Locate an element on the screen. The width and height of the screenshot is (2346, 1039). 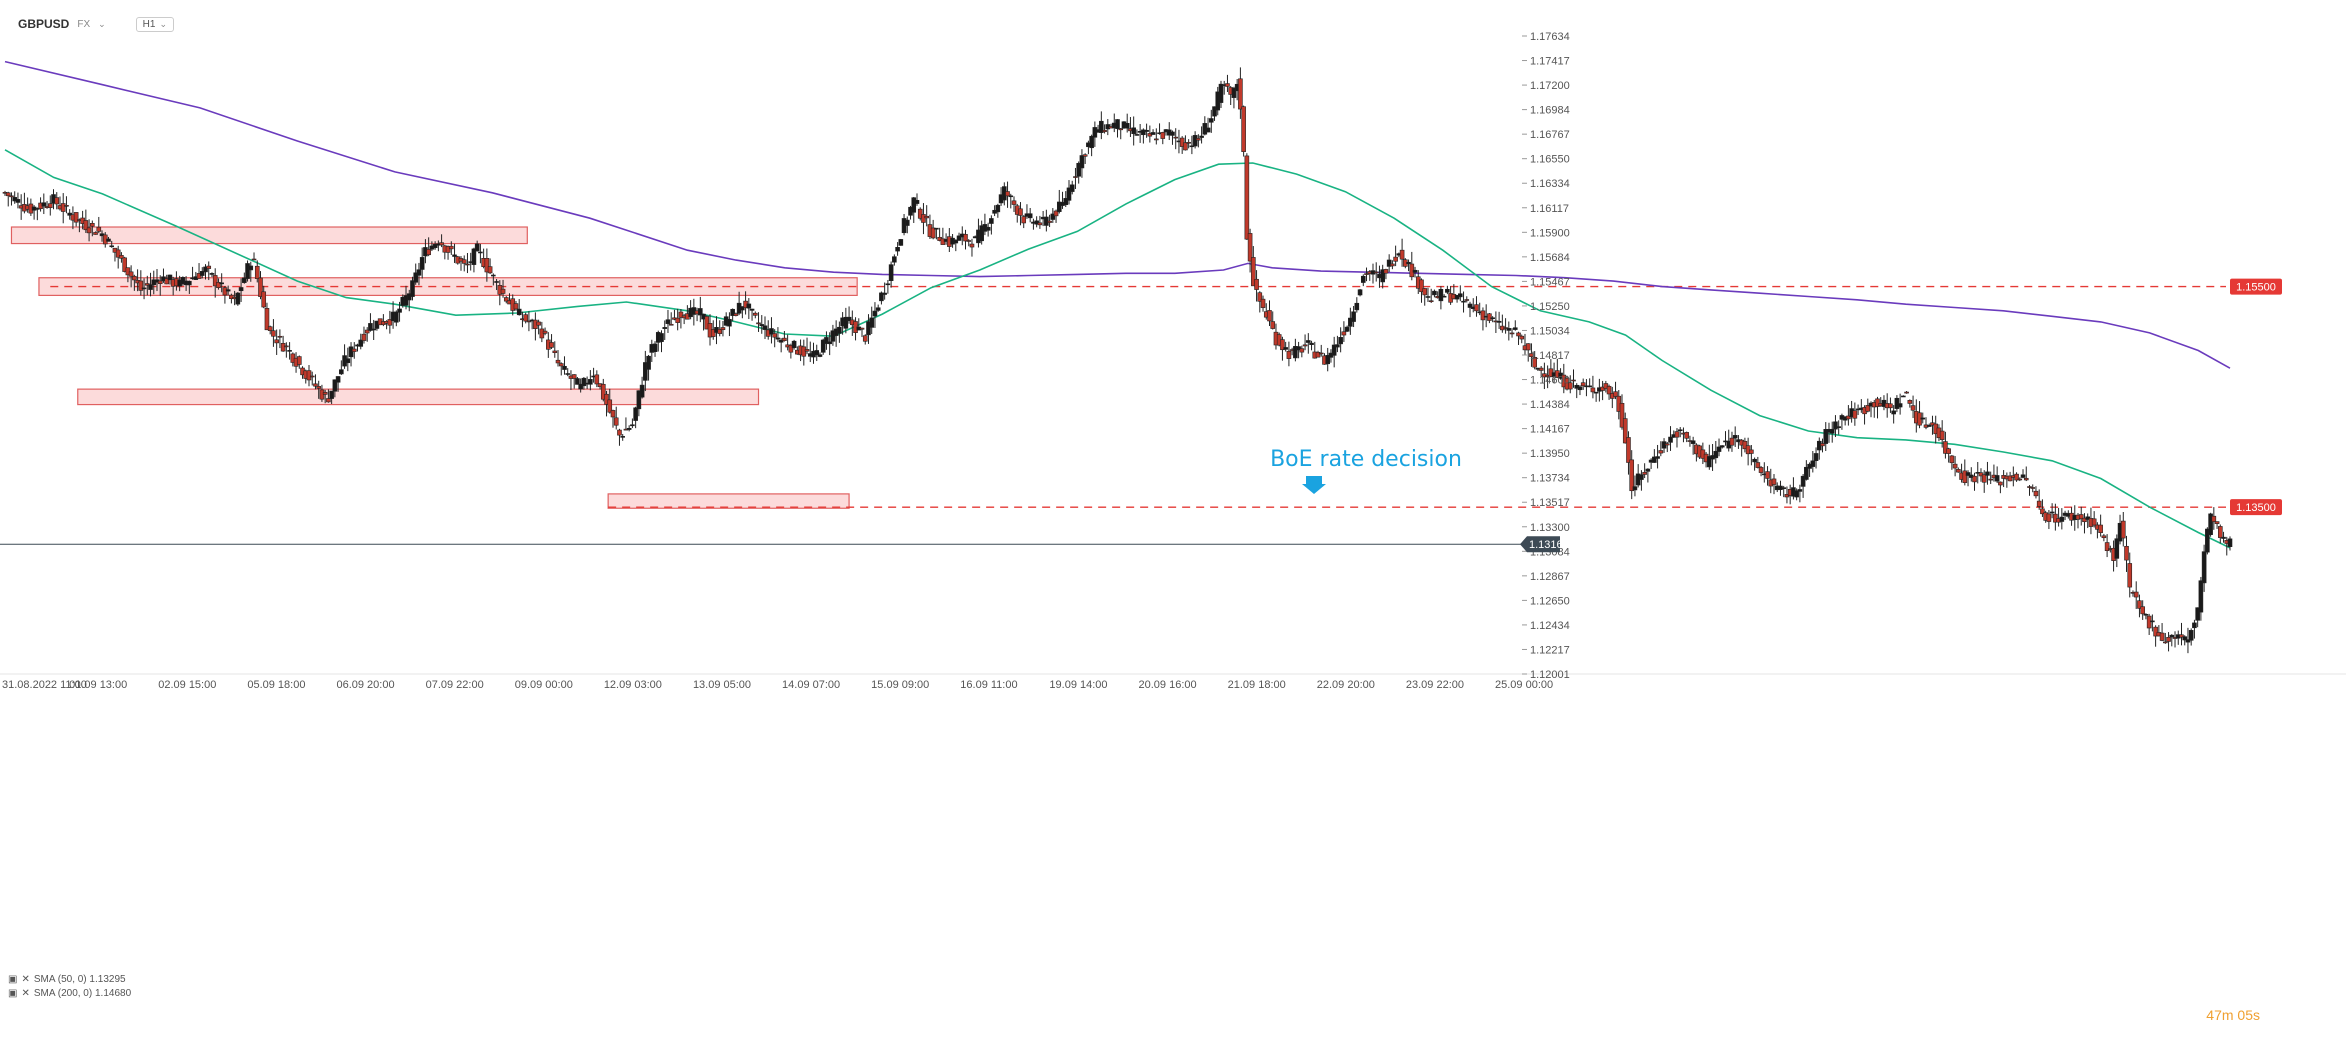
zone-rect is located at coordinates (728, 501).